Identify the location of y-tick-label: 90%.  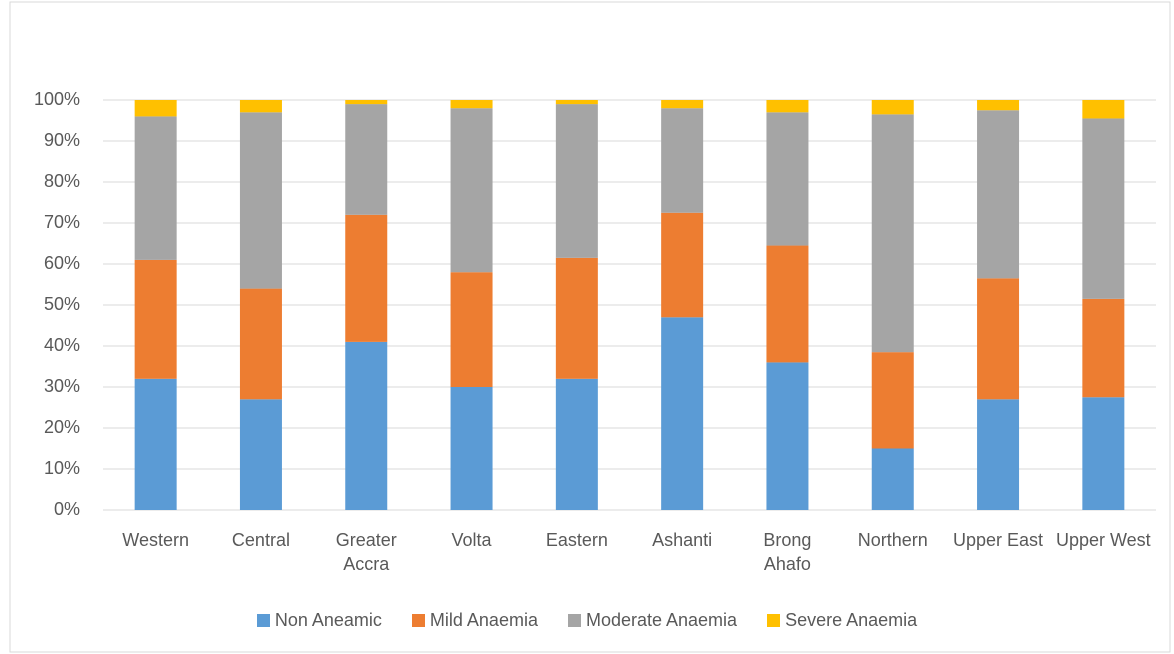
(62, 140).